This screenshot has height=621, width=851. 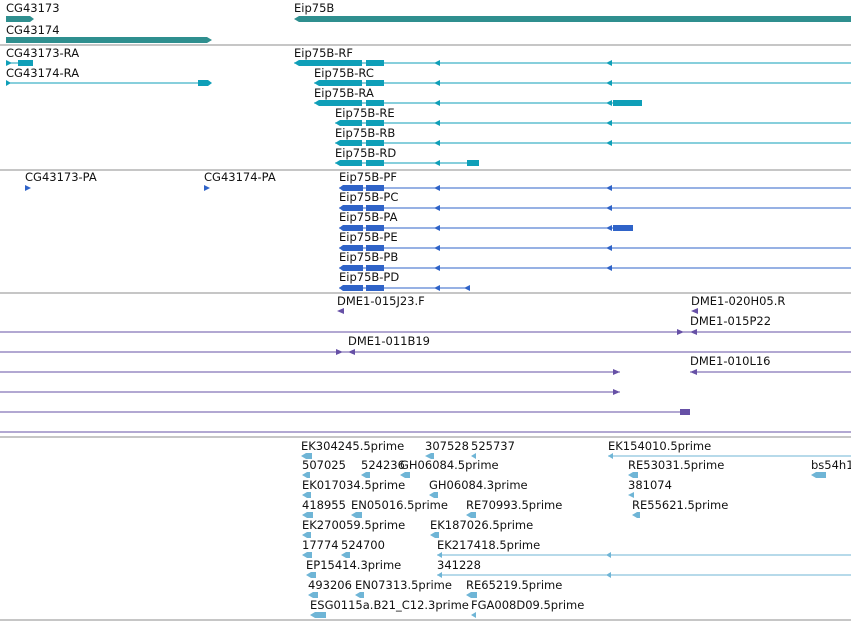 I want to click on transcript-label-cg43173-ra: CG43173-RA, so click(x=42, y=53).